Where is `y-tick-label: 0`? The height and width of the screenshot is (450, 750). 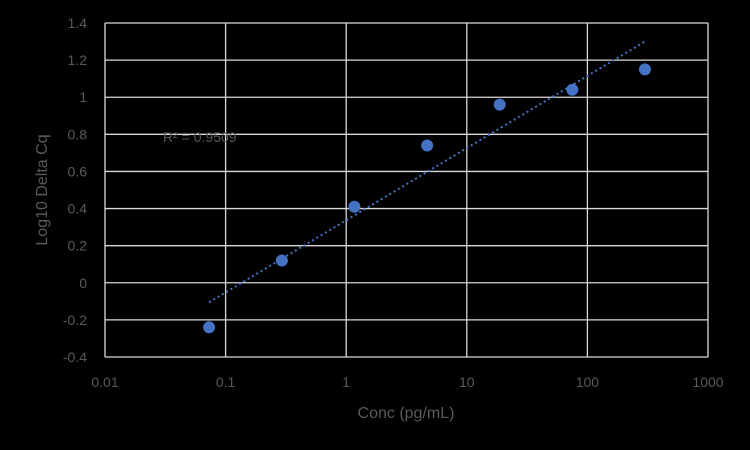
y-tick-label: 0 is located at coordinates (83, 283).